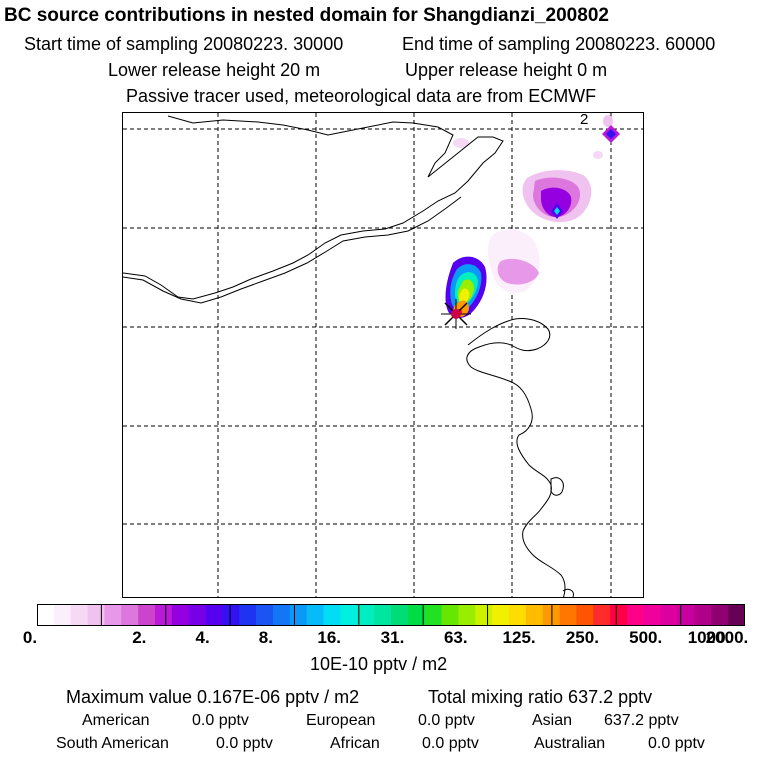 This screenshot has height=768, width=768. Describe the element at coordinates (456, 314) in the screenshot. I see `receptor-marker` at that location.